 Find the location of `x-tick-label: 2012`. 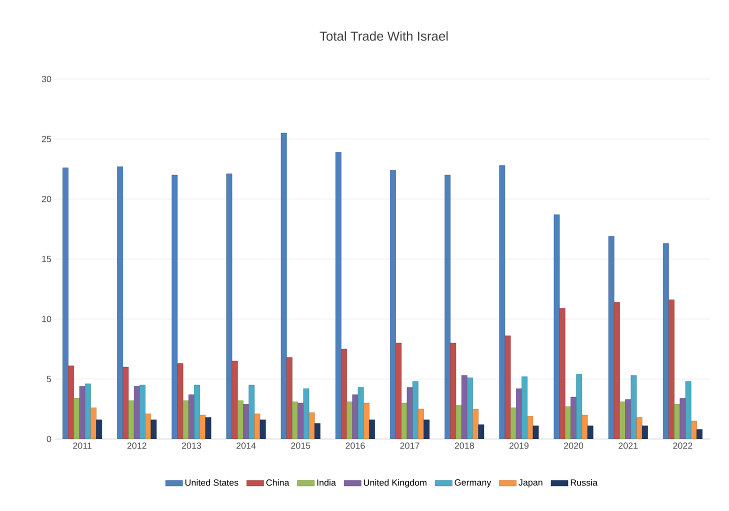

x-tick-label: 2012 is located at coordinates (136, 445).